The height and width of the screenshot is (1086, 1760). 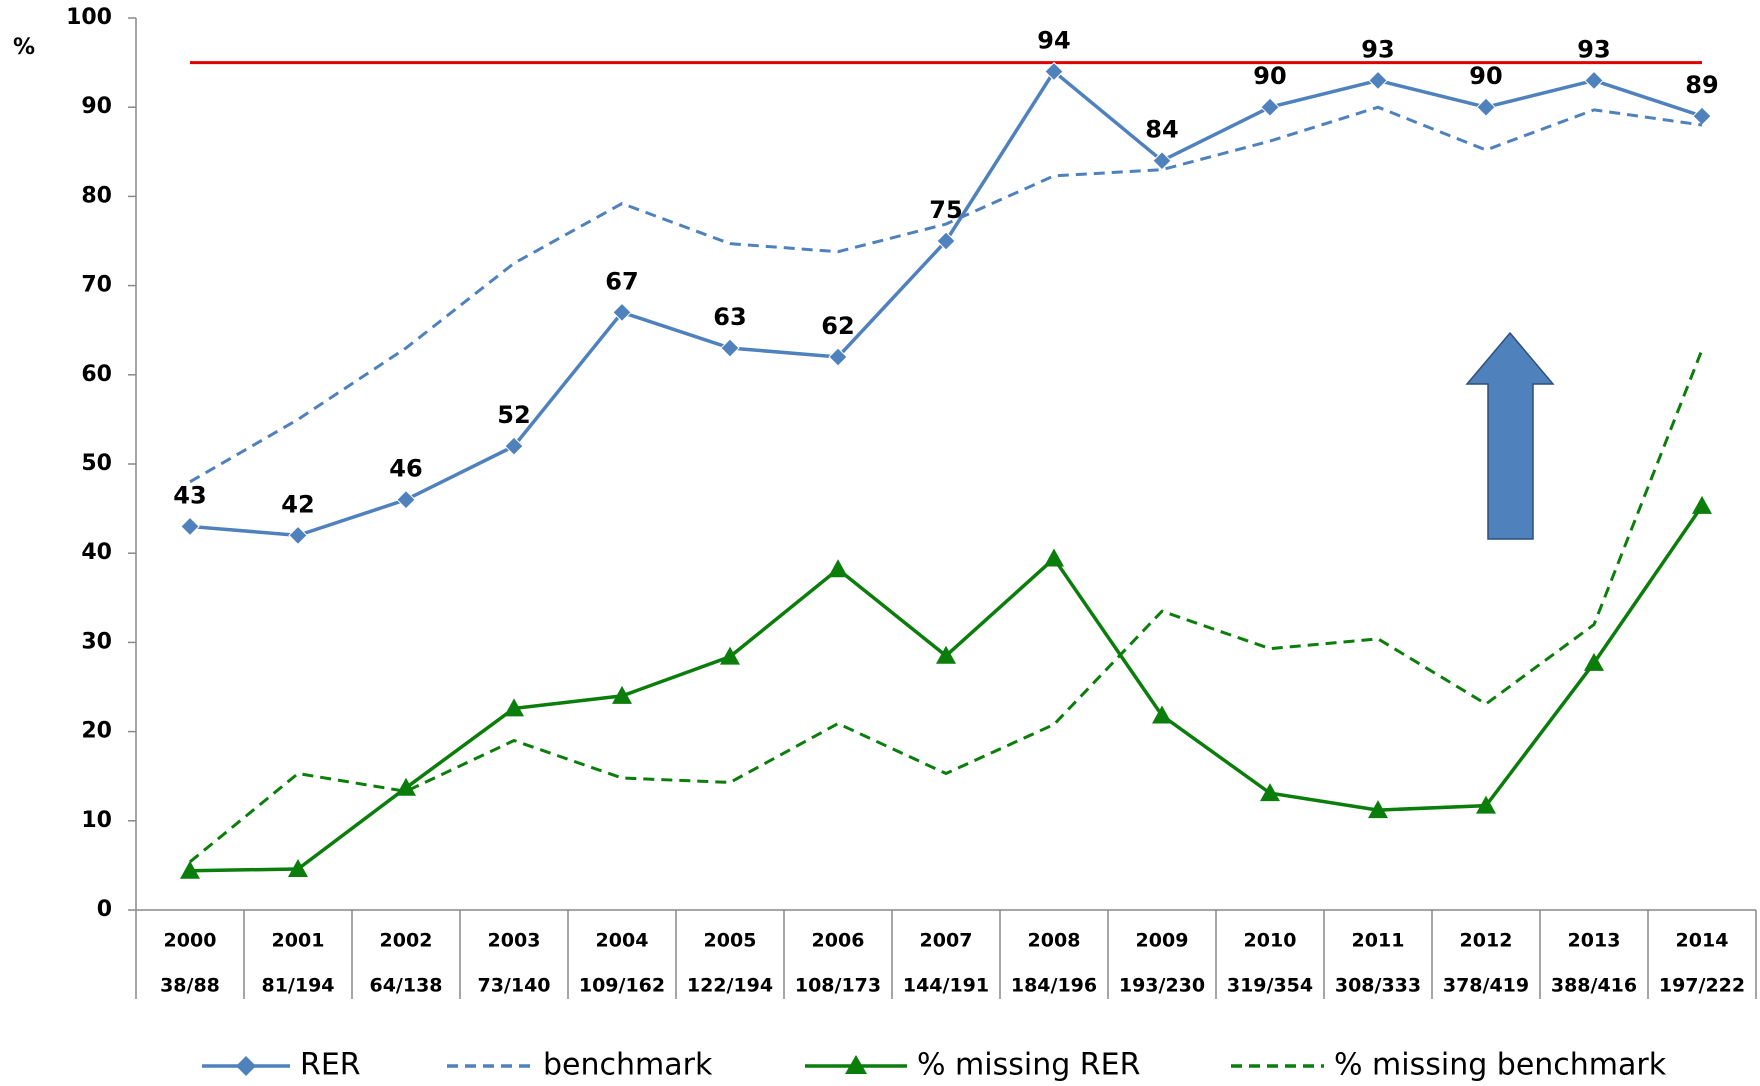 What do you see at coordinates (96, 552) in the screenshot?
I see `y-tick-label: 40` at bounding box center [96, 552].